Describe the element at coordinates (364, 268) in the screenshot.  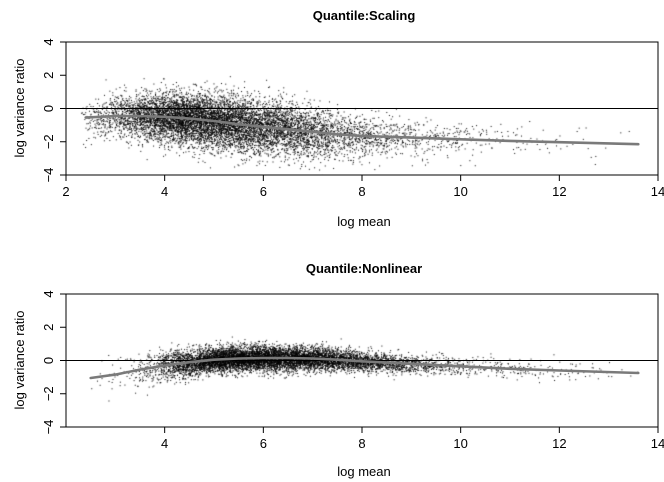
I see `chart-title: Quantile:Nonlinear` at that location.